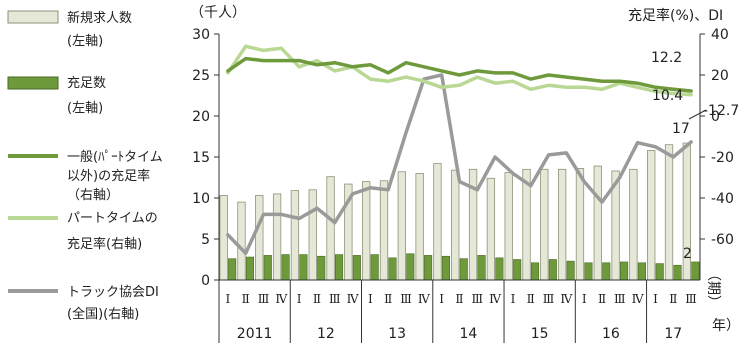  I want to click on left-axis-tick-label: 0, so click(205, 281).